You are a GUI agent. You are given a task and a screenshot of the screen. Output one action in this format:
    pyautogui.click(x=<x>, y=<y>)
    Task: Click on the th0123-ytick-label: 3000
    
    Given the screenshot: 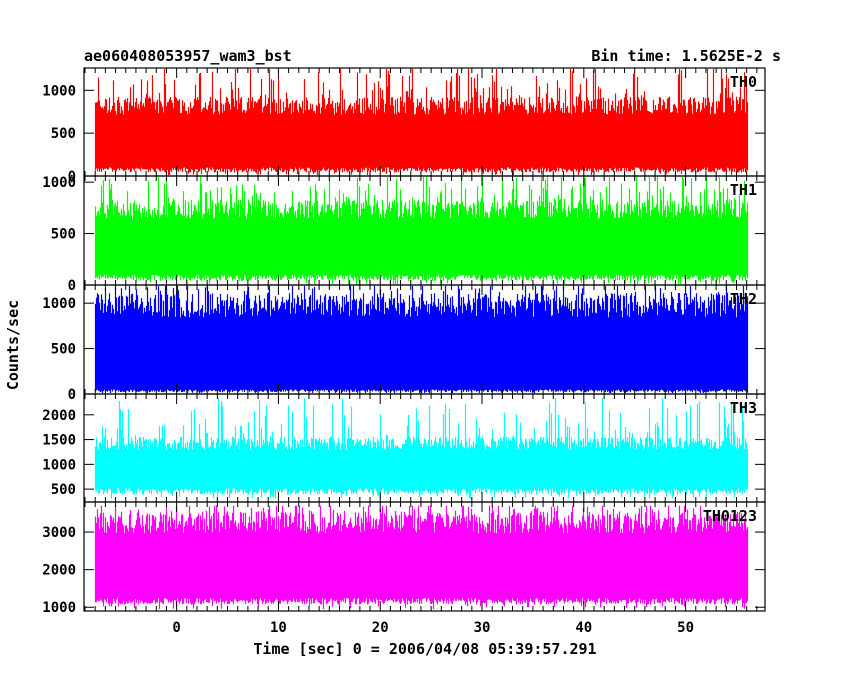 What is the action you would take?
    pyautogui.click(x=59, y=533)
    